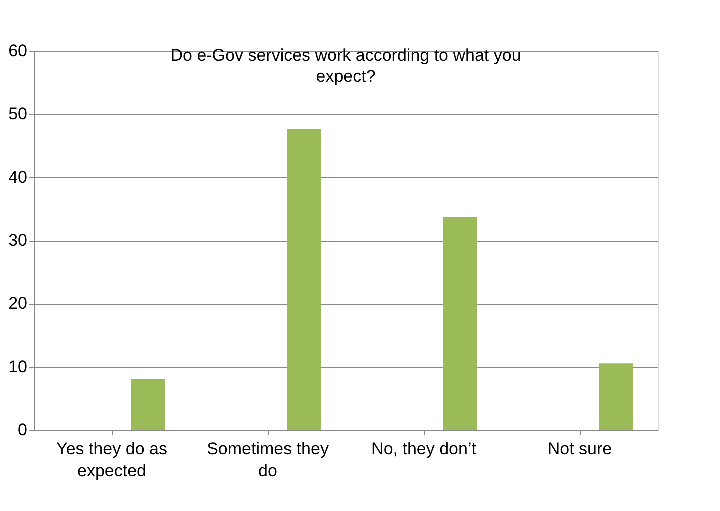  What do you see at coordinates (346, 66) in the screenshot?
I see `chart-title: Do e-Gov services work according to what you expect?` at bounding box center [346, 66].